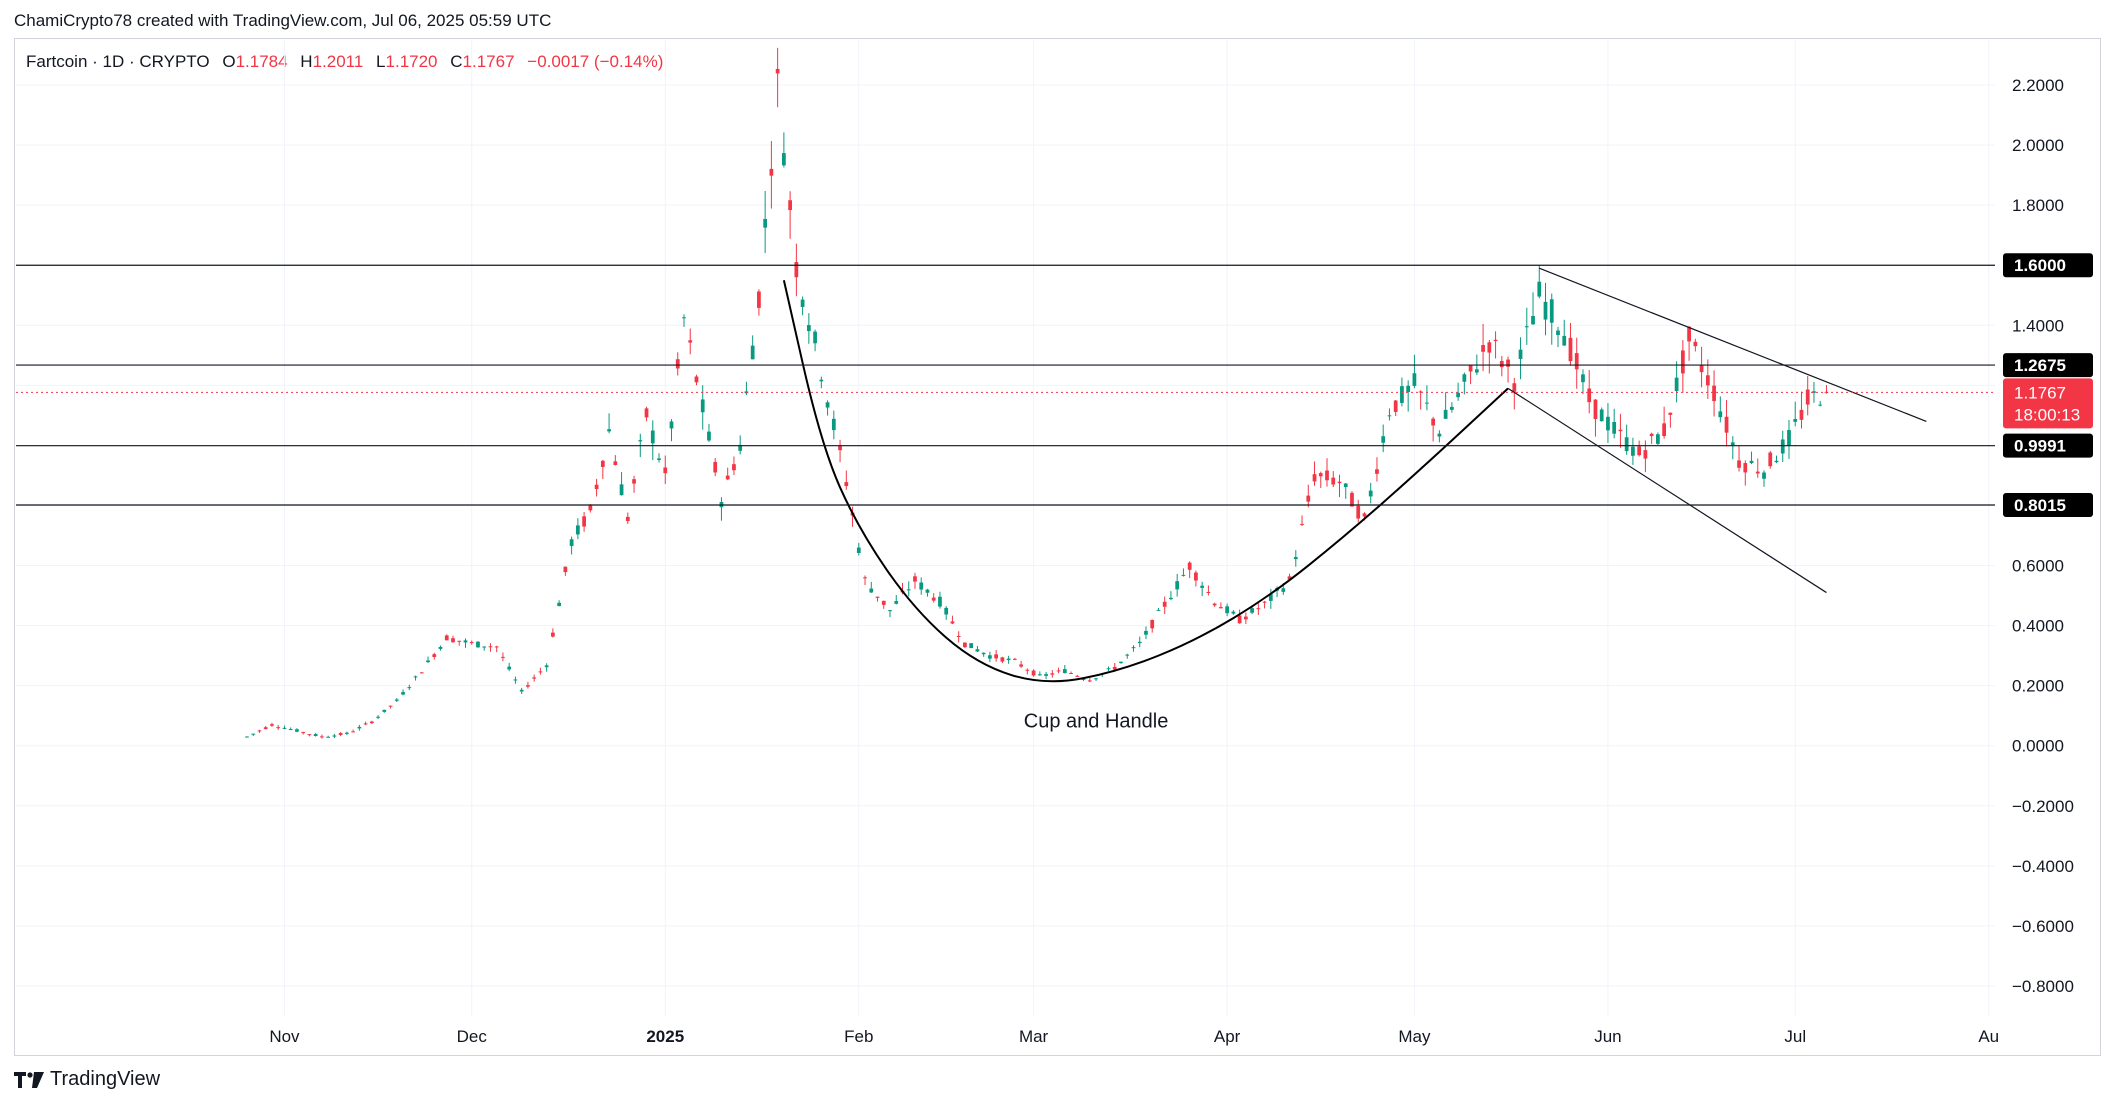 The width and height of the screenshot is (2114, 1108). I want to click on high-value: 1.2011, so click(338, 61).